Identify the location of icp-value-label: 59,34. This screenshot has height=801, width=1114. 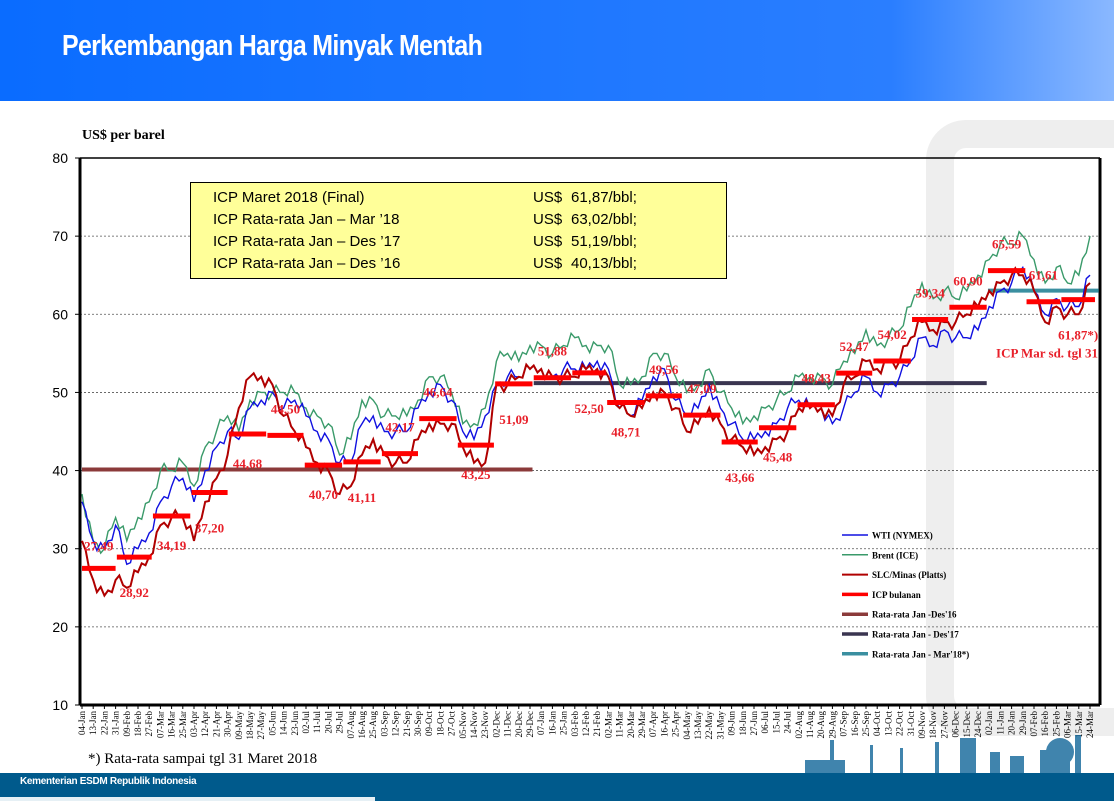
(930, 292).